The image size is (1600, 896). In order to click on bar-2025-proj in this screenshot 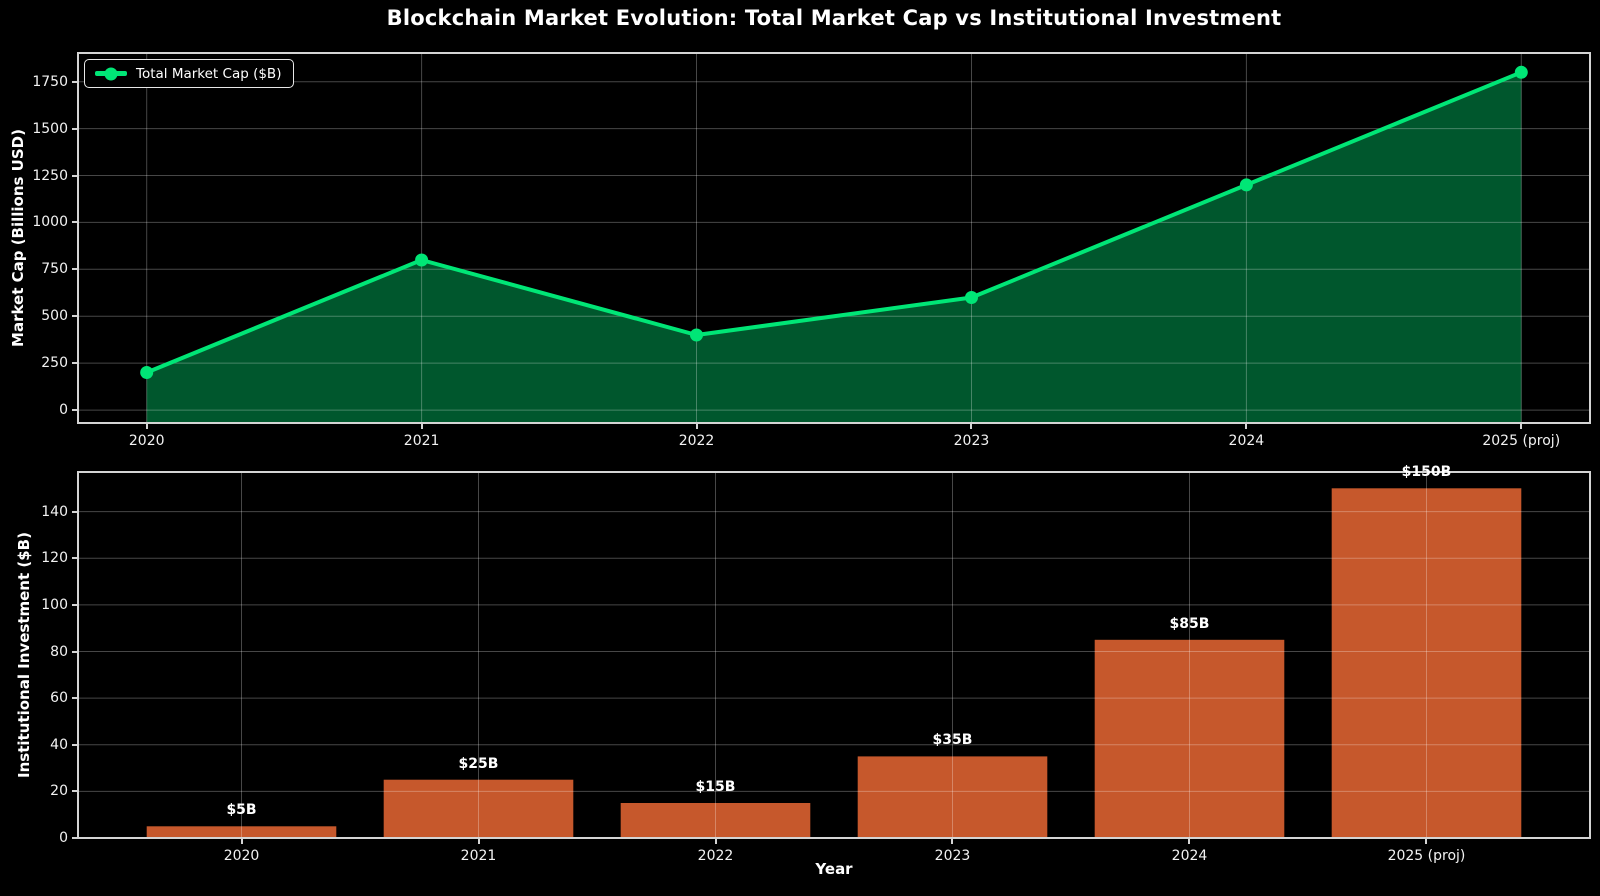, I will do `click(1426, 663)`.